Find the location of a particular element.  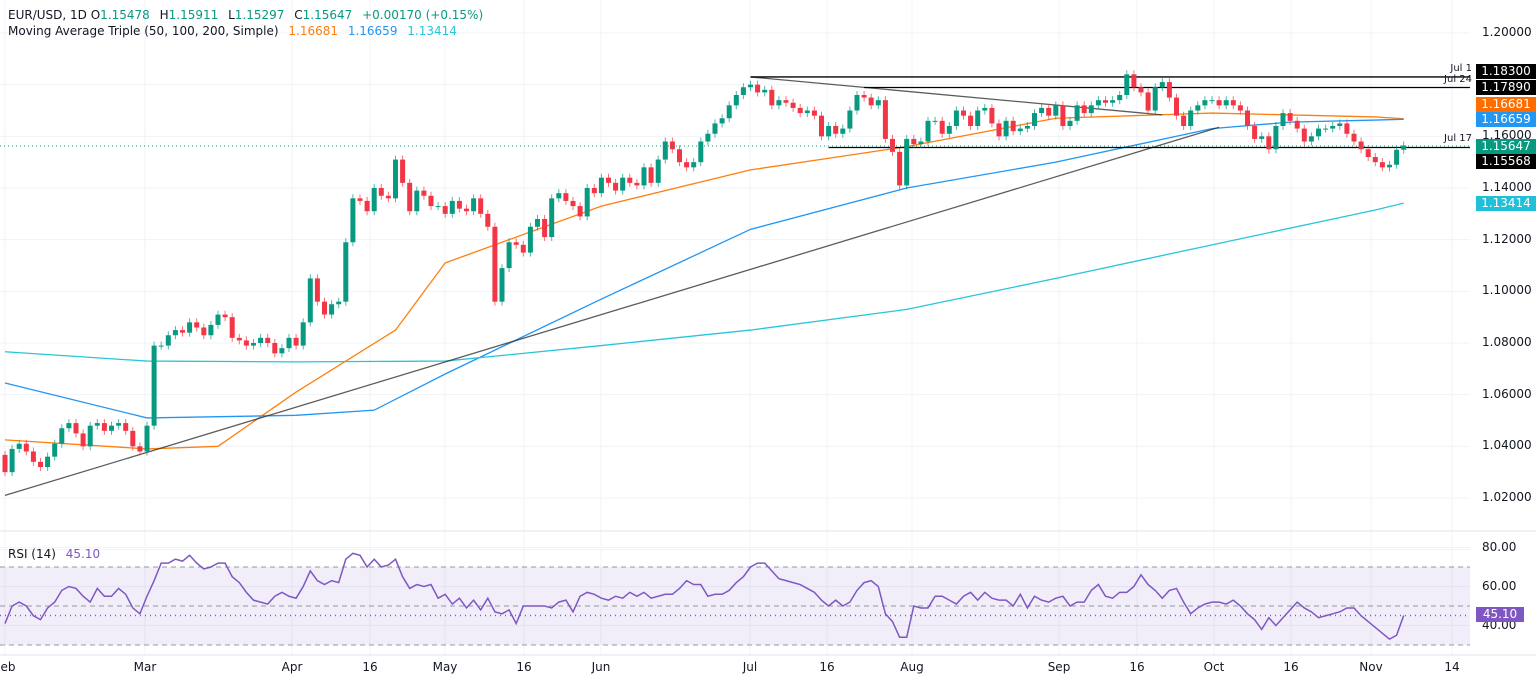

rsi-title: RSI (14) is located at coordinates (32, 554).